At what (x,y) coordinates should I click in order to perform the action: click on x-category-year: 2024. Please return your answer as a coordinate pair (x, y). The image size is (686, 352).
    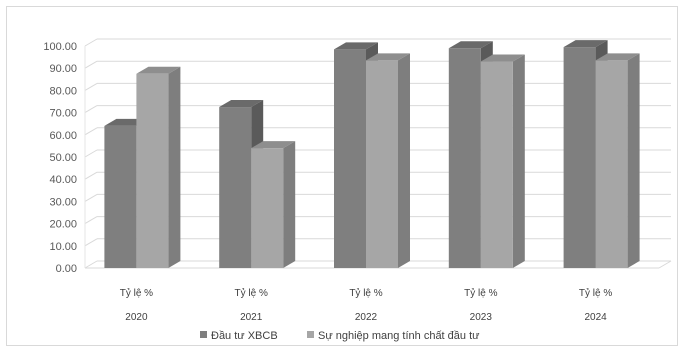
    Looking at the image, I should click on (595, 317).